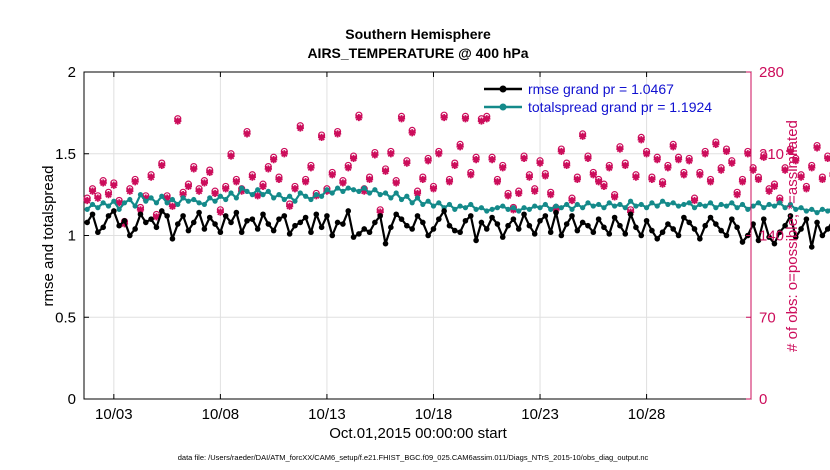 The image size is (830, 470). Describe the element at coordinates (72, 236) in the screenshot. I see `y-tick-label: 1` at that location.